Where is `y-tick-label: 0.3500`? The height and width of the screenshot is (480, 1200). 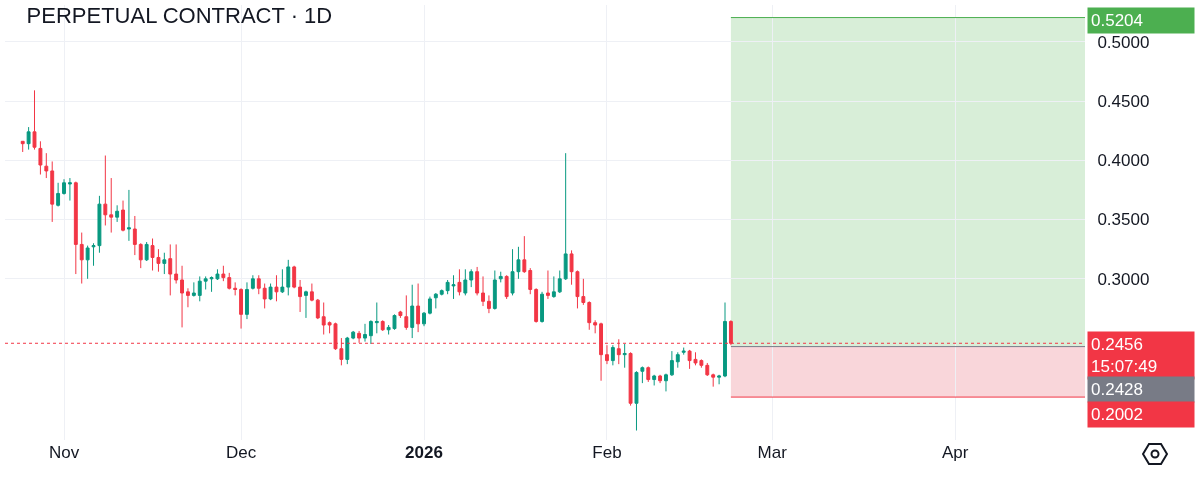 y-tick-label: 0.3500 is located at coordinates (1123, 220).